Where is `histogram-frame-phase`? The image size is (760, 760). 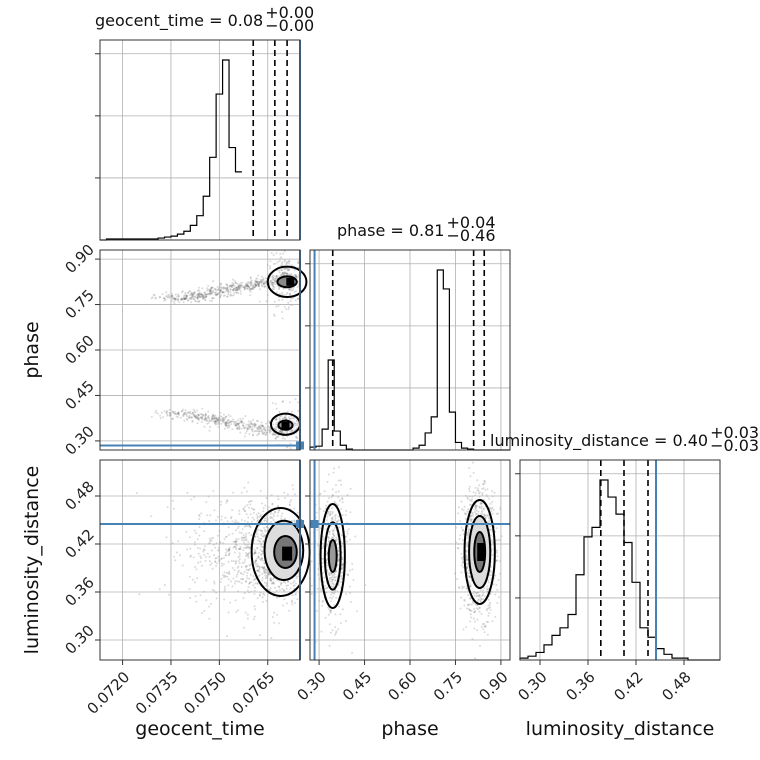 histogram-frame-phase is located at coordinates (410, 350).